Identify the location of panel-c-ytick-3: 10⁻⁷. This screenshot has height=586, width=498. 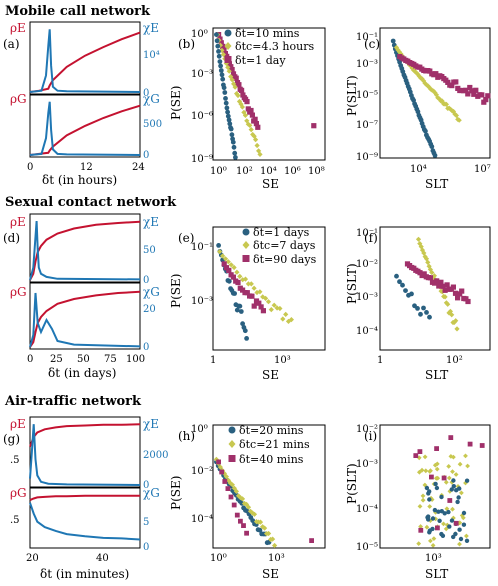
(367, 125).